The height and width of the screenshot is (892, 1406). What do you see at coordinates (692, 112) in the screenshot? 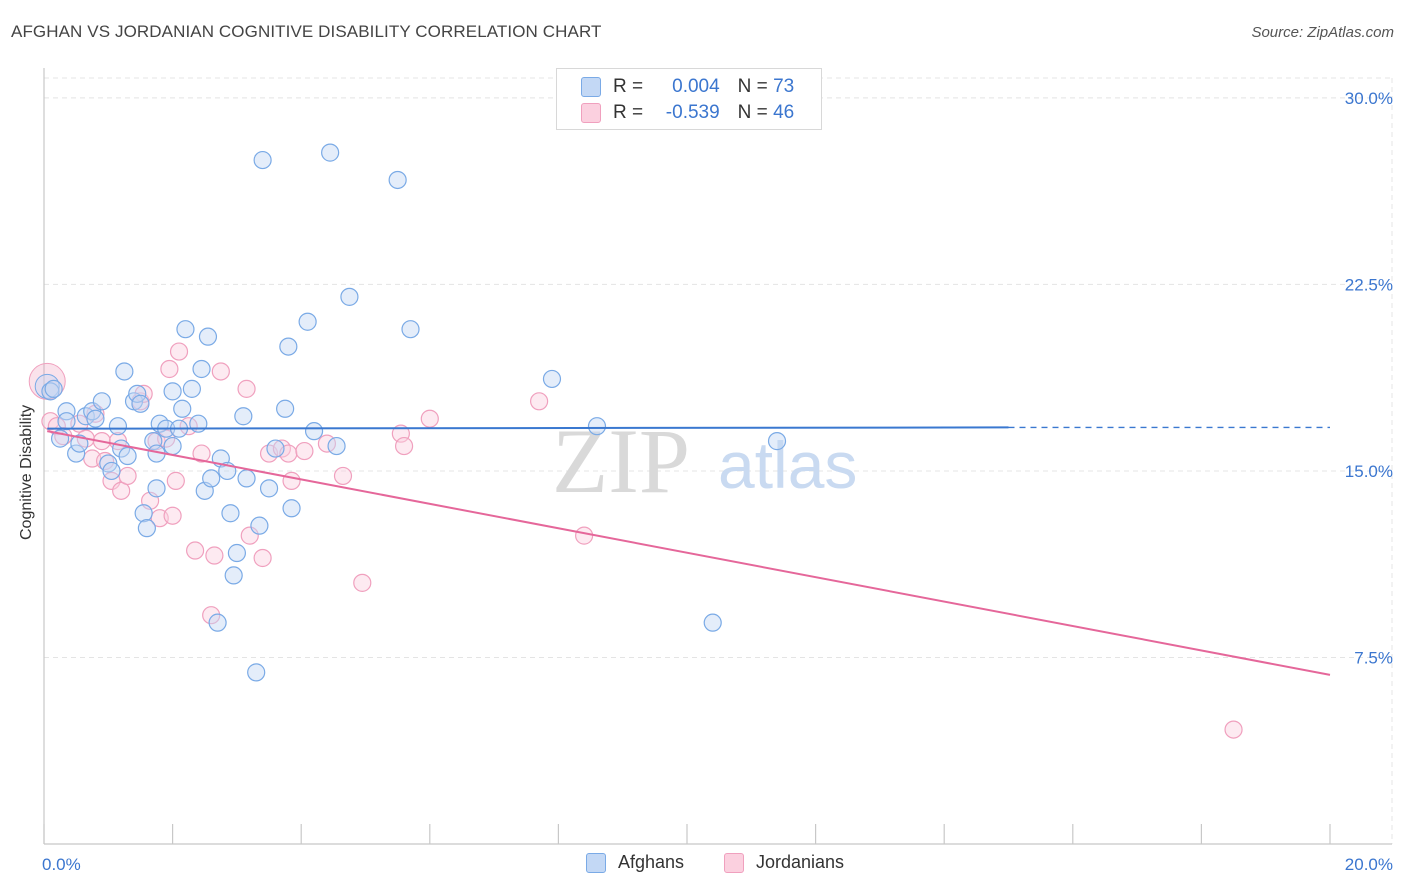
I see `jordanians-r-value: -0.539` at bounding box center [692, 112].